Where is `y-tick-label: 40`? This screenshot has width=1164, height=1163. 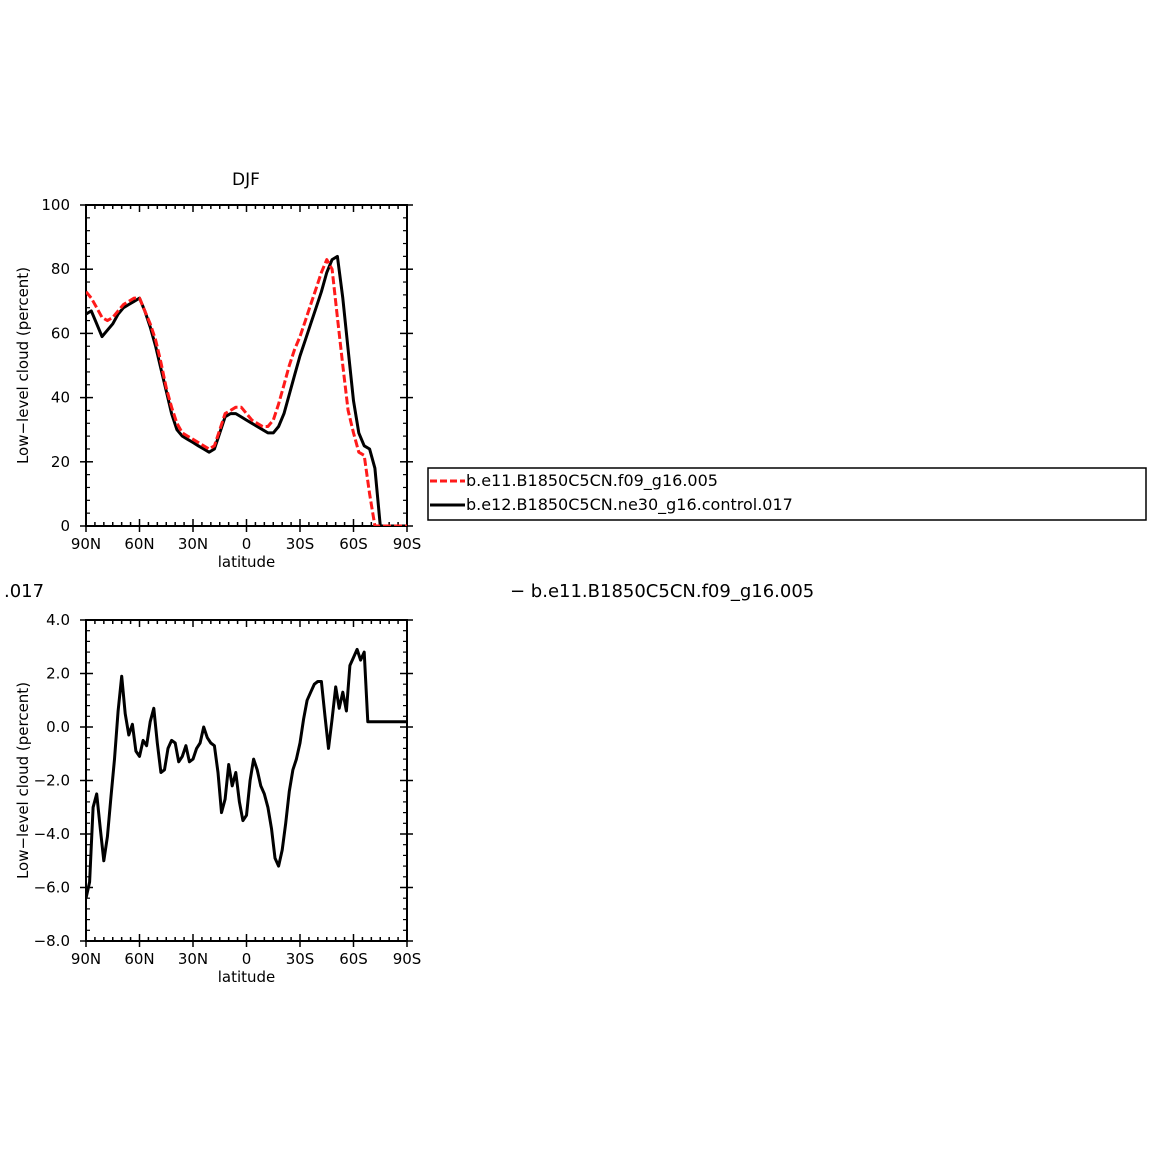 y-tick-label: 40 is located at coordinates (60, 398).